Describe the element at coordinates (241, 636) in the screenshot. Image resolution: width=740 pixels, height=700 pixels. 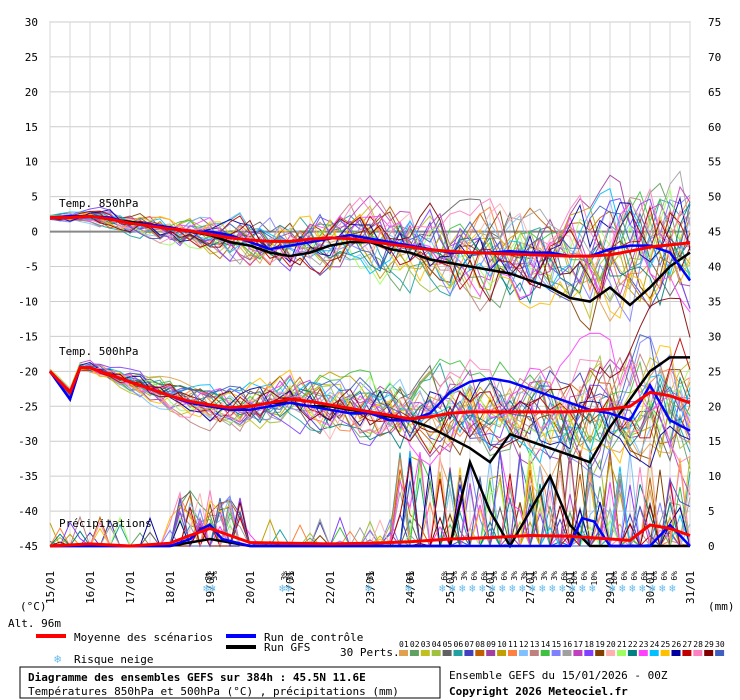
I see `legend-swatch-control` at that location.